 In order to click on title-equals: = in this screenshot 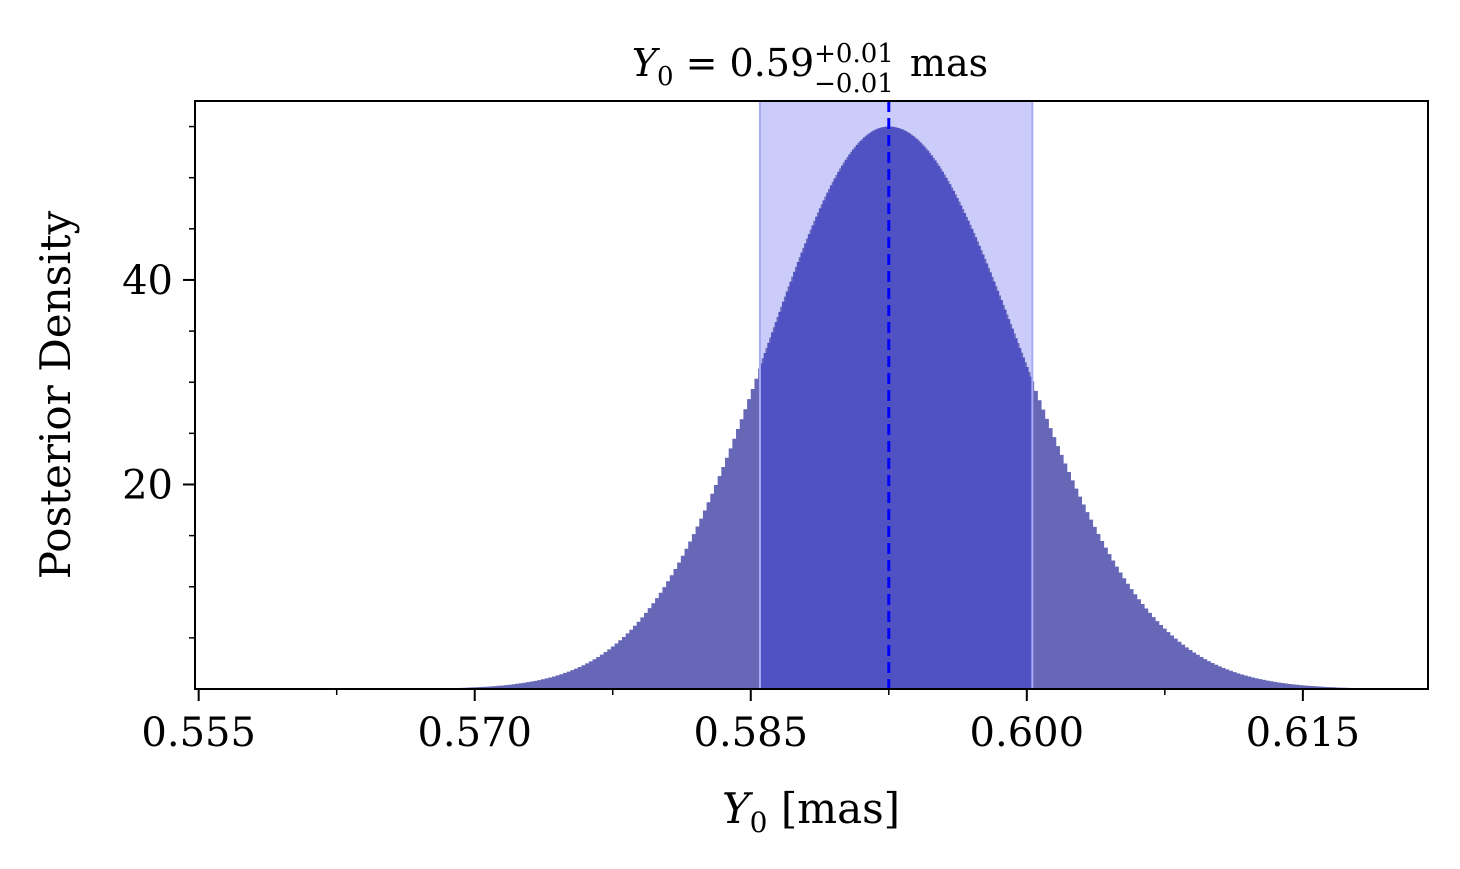, I will do `click(702, 63)`.